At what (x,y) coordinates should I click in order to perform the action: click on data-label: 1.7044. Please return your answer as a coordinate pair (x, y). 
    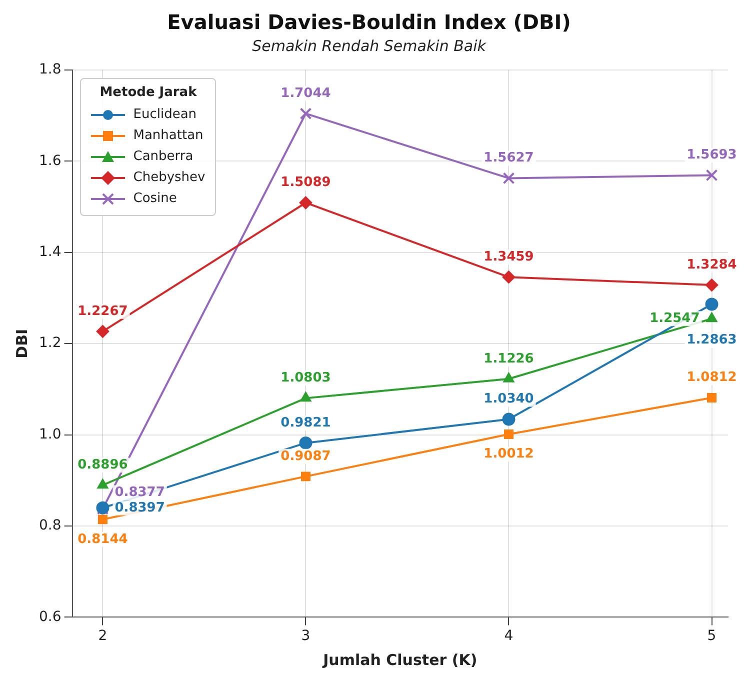
    Looking at the image, I should click on (305, 93).